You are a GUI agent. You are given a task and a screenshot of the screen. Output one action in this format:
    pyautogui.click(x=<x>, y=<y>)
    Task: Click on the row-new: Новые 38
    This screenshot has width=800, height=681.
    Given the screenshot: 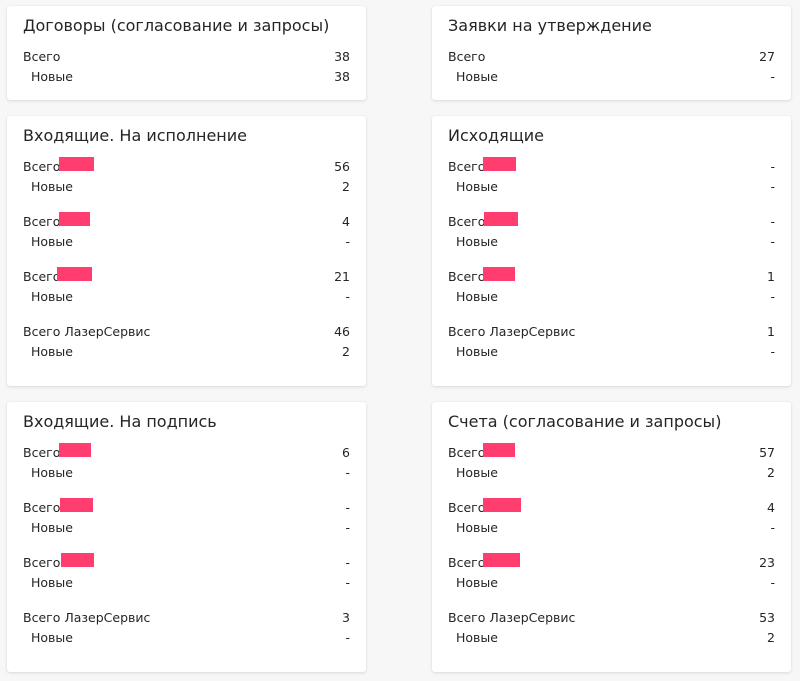 What is the action you would take?
    pyautogui.click(x=186, y=77)
    